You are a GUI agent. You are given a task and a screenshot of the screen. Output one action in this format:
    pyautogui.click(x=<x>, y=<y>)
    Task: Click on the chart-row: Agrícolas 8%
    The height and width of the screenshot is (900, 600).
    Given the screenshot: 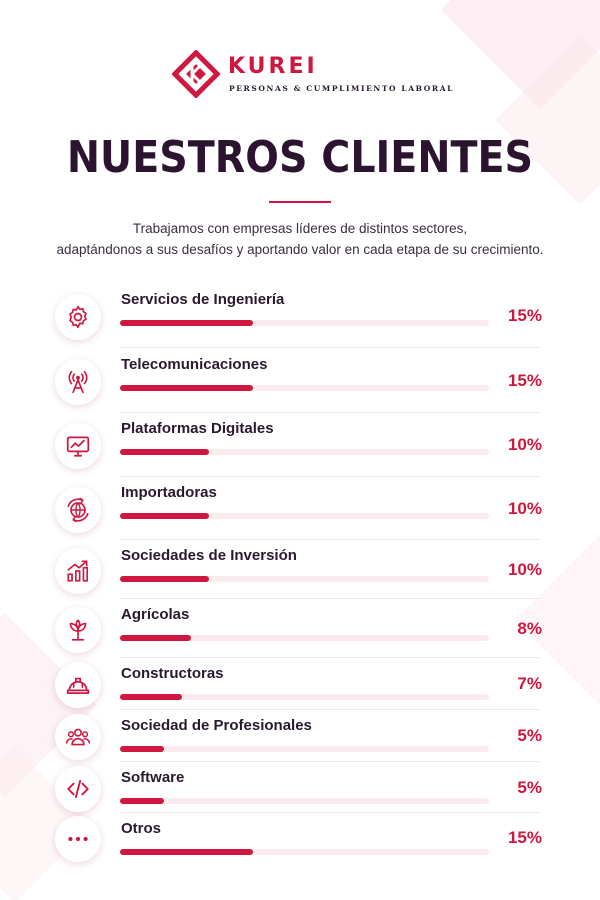 What is the action you would take?
    pyautogui.click(x=300, y=629)
    